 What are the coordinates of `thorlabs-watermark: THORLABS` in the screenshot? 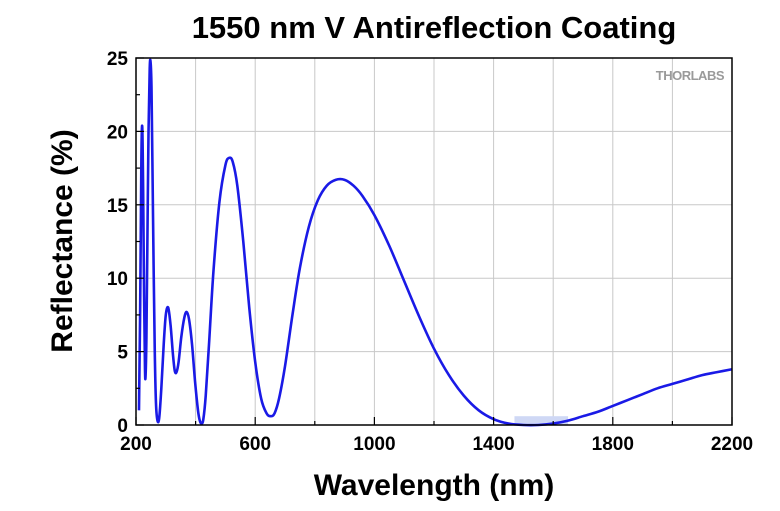 It's located at (690, 75).